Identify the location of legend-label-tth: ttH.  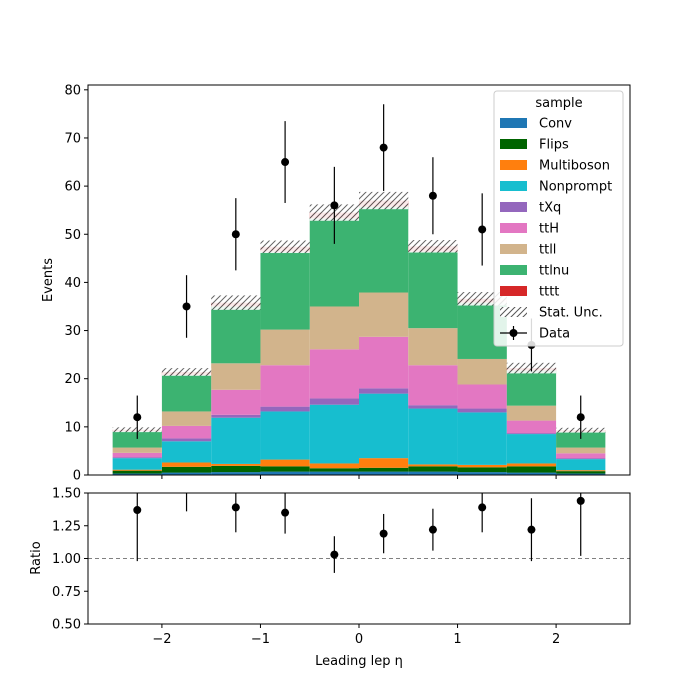
(549, 229).